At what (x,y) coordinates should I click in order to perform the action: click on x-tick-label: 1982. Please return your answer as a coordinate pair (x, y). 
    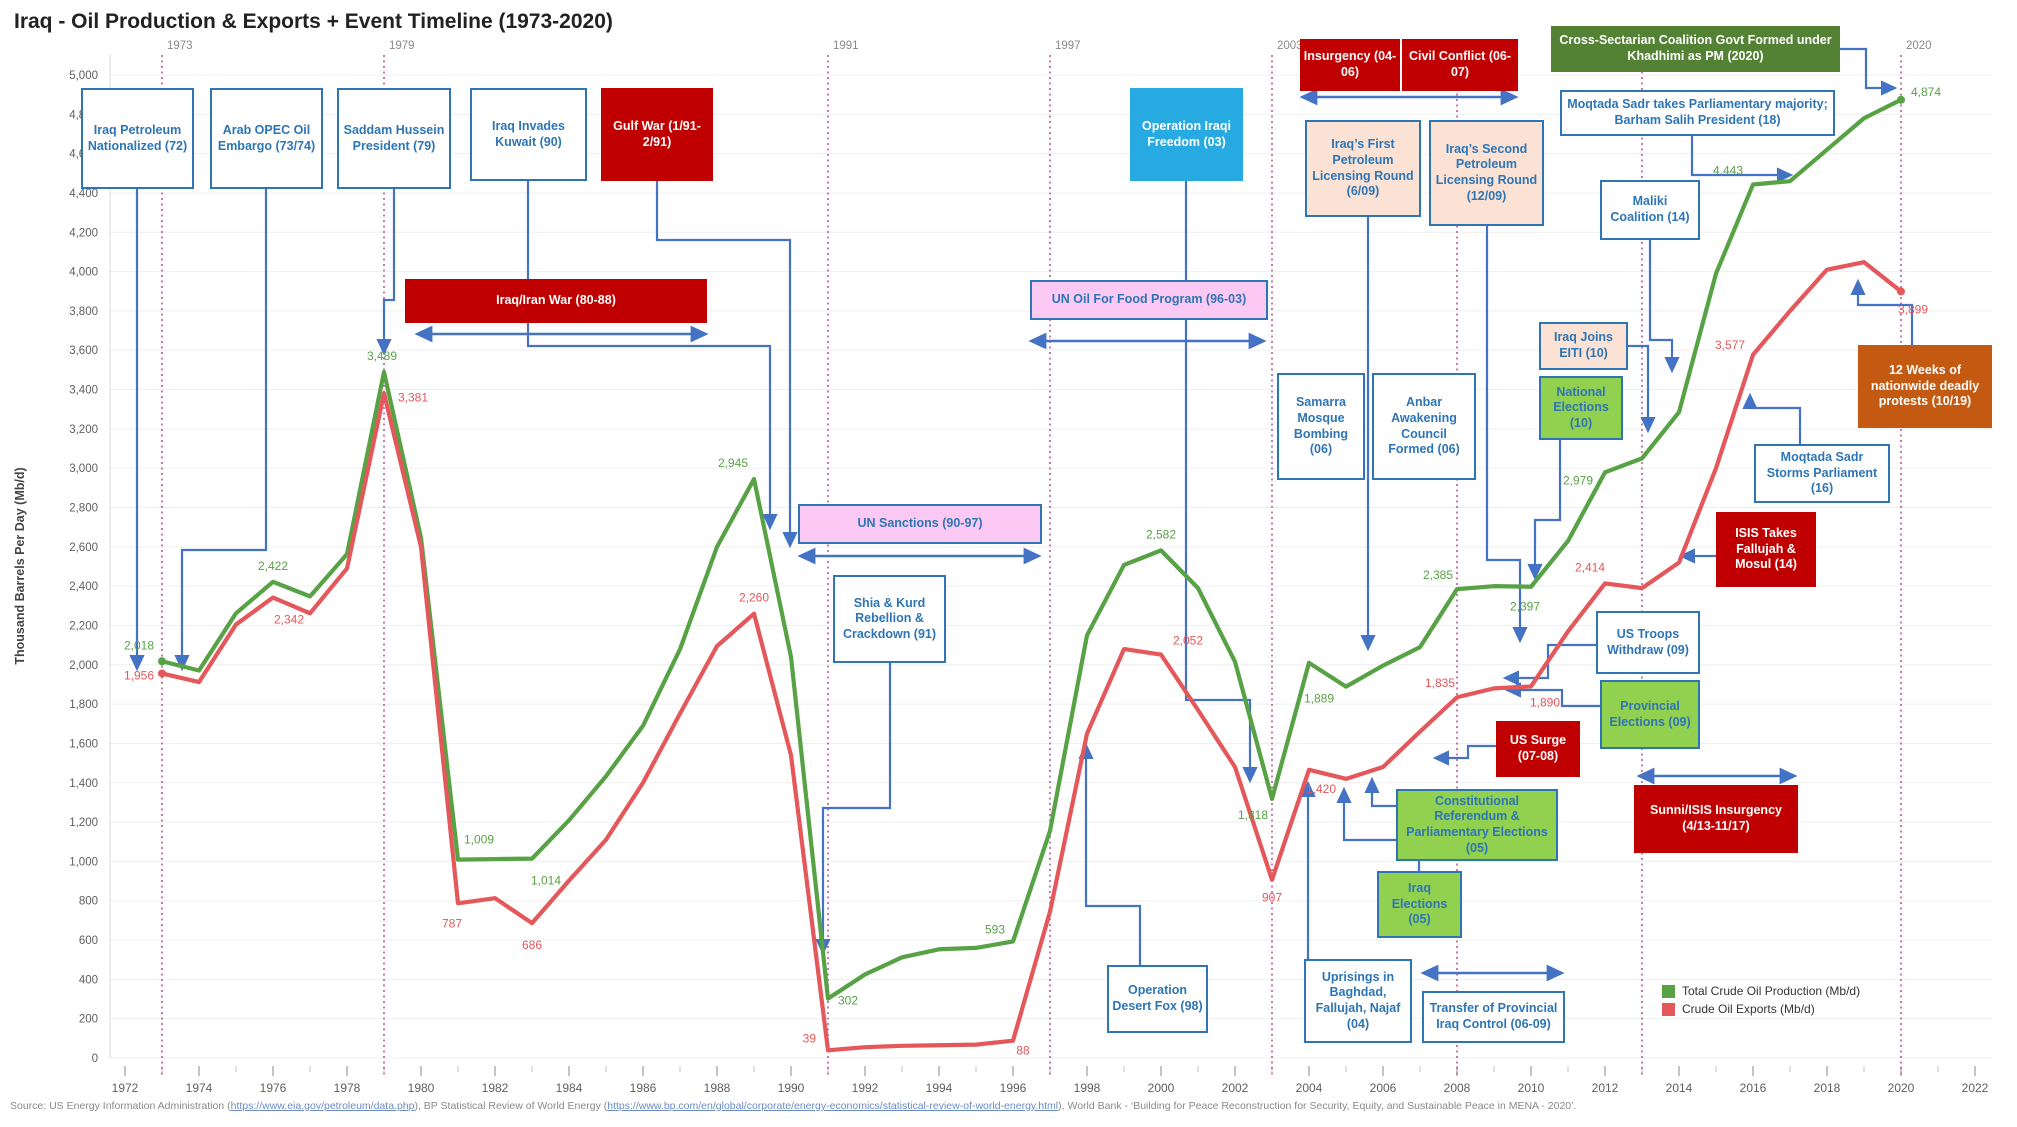
    Looking at the image, I should click on (495, 1088).